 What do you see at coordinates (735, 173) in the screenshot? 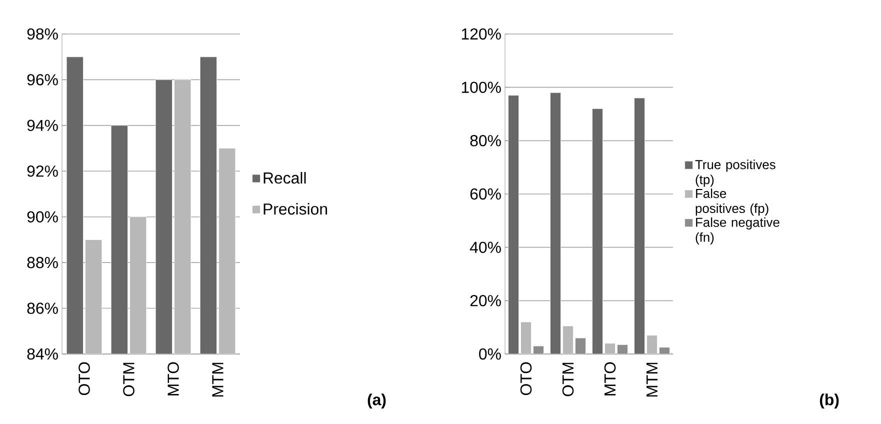
I see `legend-label: True positives (tp)` at bounding box center [735, 173].